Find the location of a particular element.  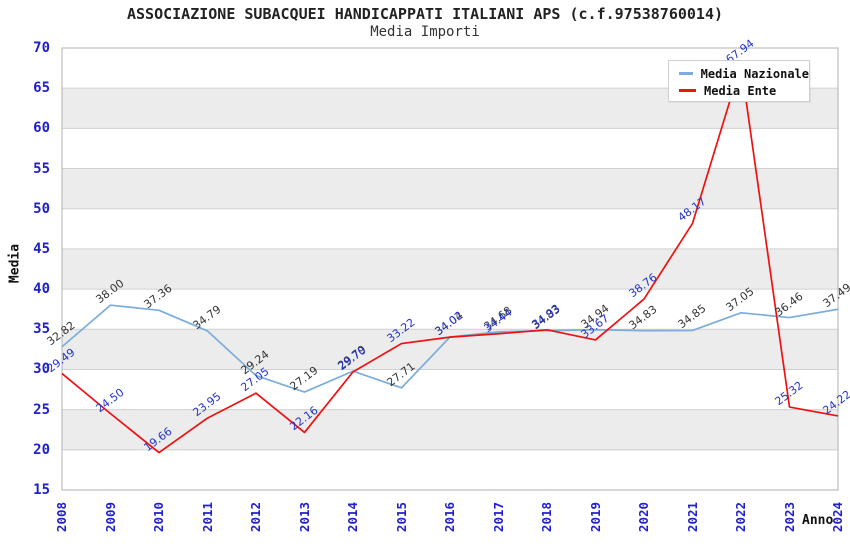

x-tick-label: 2010 is located at coordinates (158, 517).